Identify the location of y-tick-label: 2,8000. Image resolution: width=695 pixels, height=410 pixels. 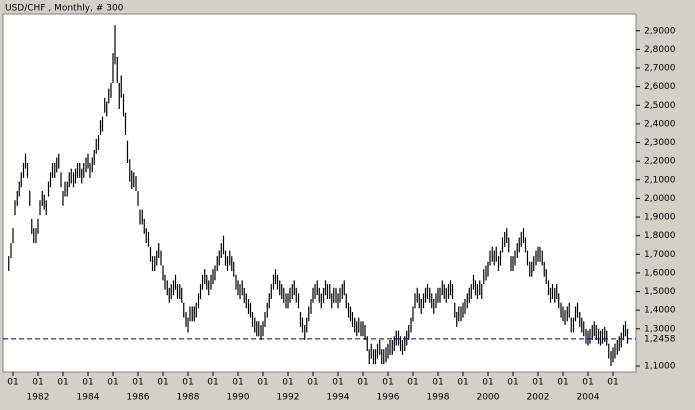
(660, 50).